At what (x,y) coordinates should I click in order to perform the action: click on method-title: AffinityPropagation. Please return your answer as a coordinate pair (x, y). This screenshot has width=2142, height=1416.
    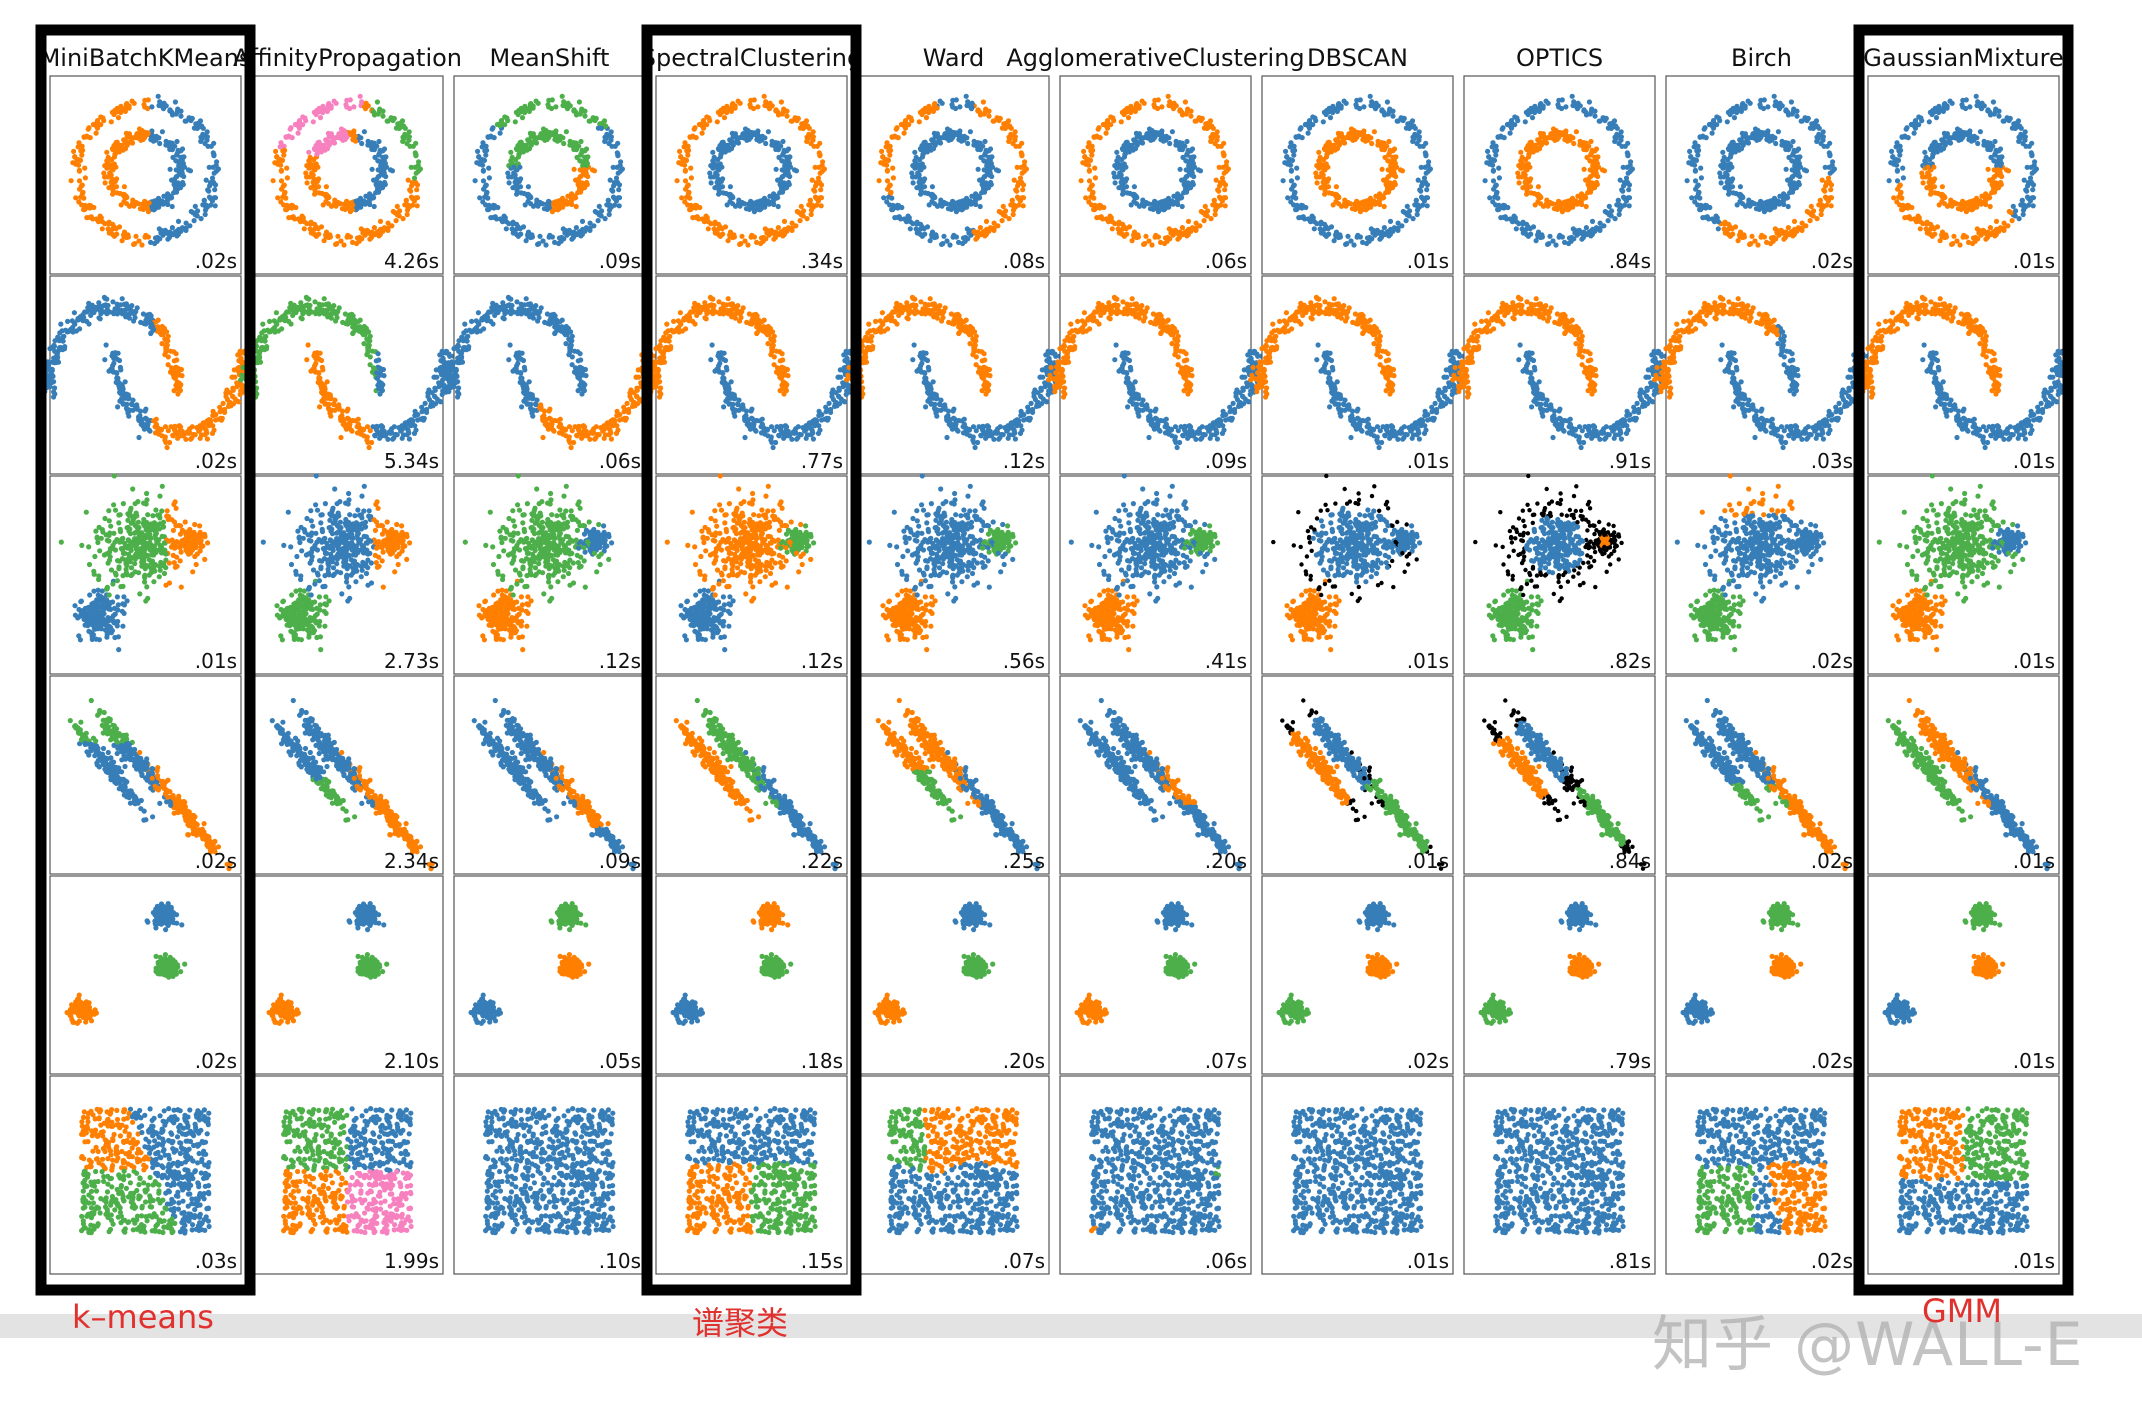
    Looking at the image, I should click on (347, 58).